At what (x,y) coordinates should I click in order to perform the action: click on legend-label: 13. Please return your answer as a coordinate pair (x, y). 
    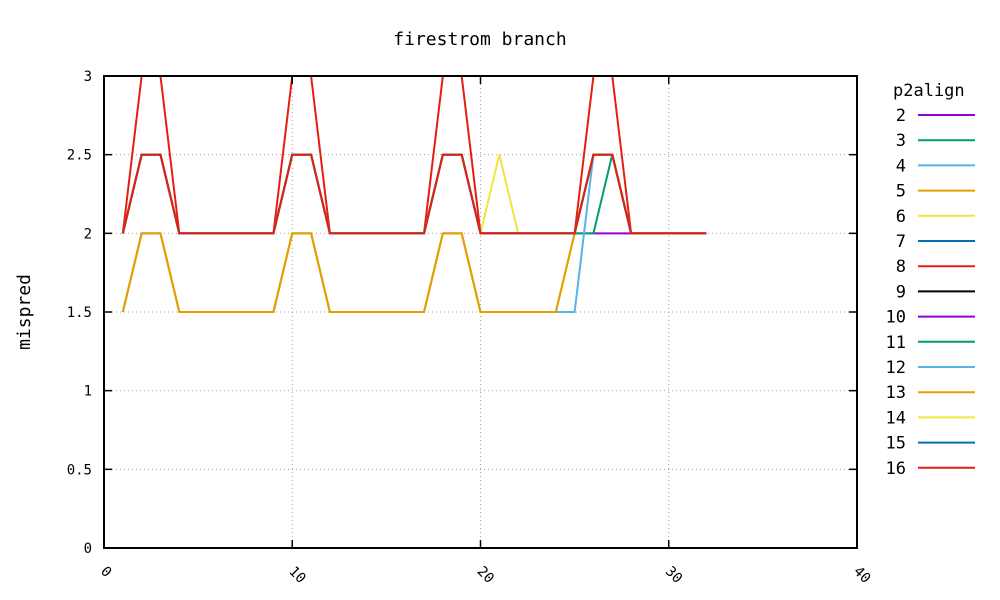
    Looking at the image, I should click on (896, 393).